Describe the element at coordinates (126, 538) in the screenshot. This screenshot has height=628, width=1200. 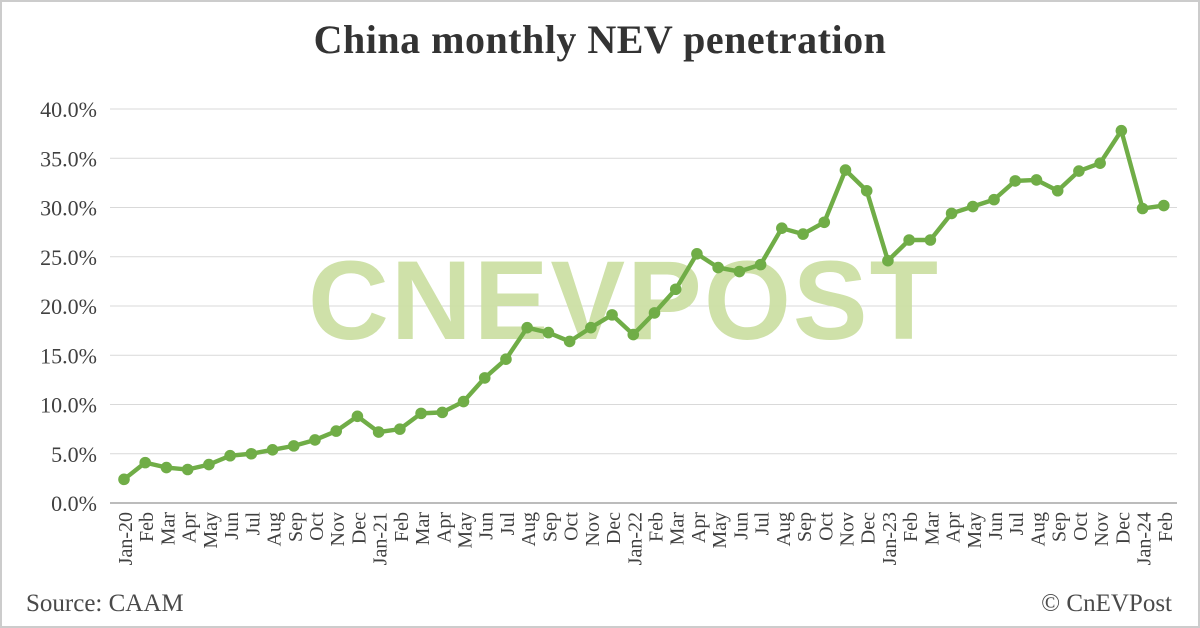
I see `x-axis-tick-label: Jan-20` at that location.